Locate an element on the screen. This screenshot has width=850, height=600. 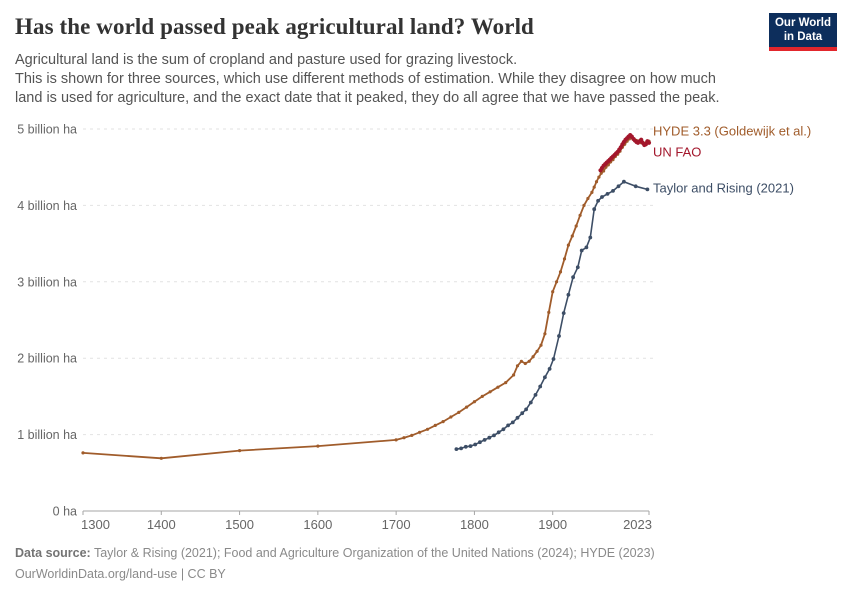
x-axis-tick-label: 2023 is located at coordinates (637, 524).